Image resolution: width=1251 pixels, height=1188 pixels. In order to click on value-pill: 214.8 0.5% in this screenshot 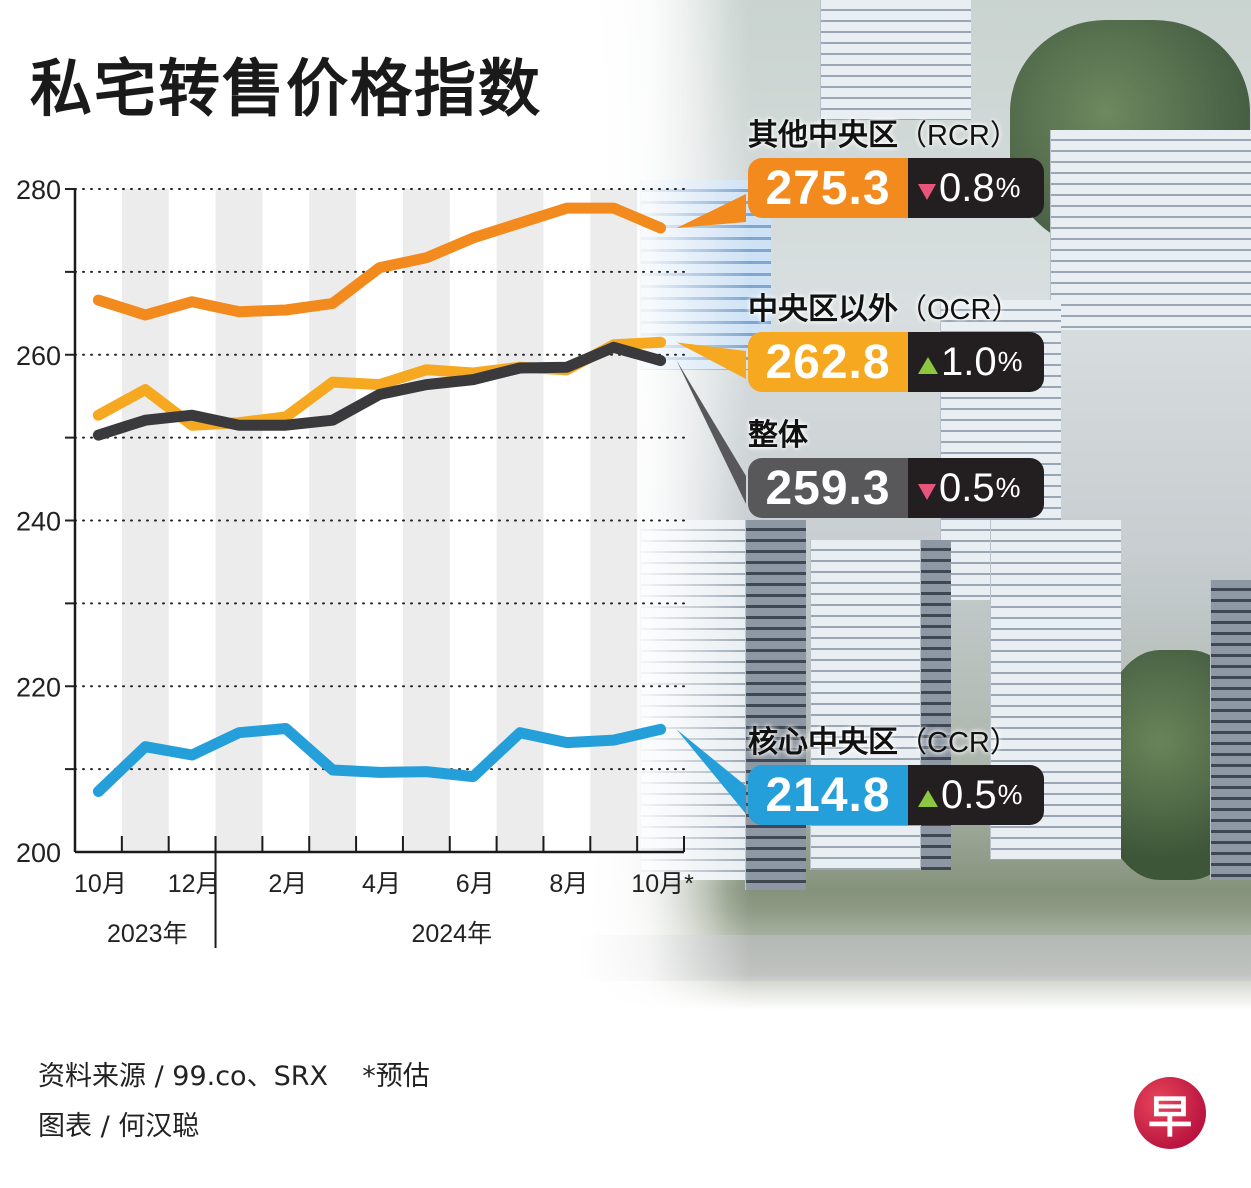, I will do `click(896, 795)`.